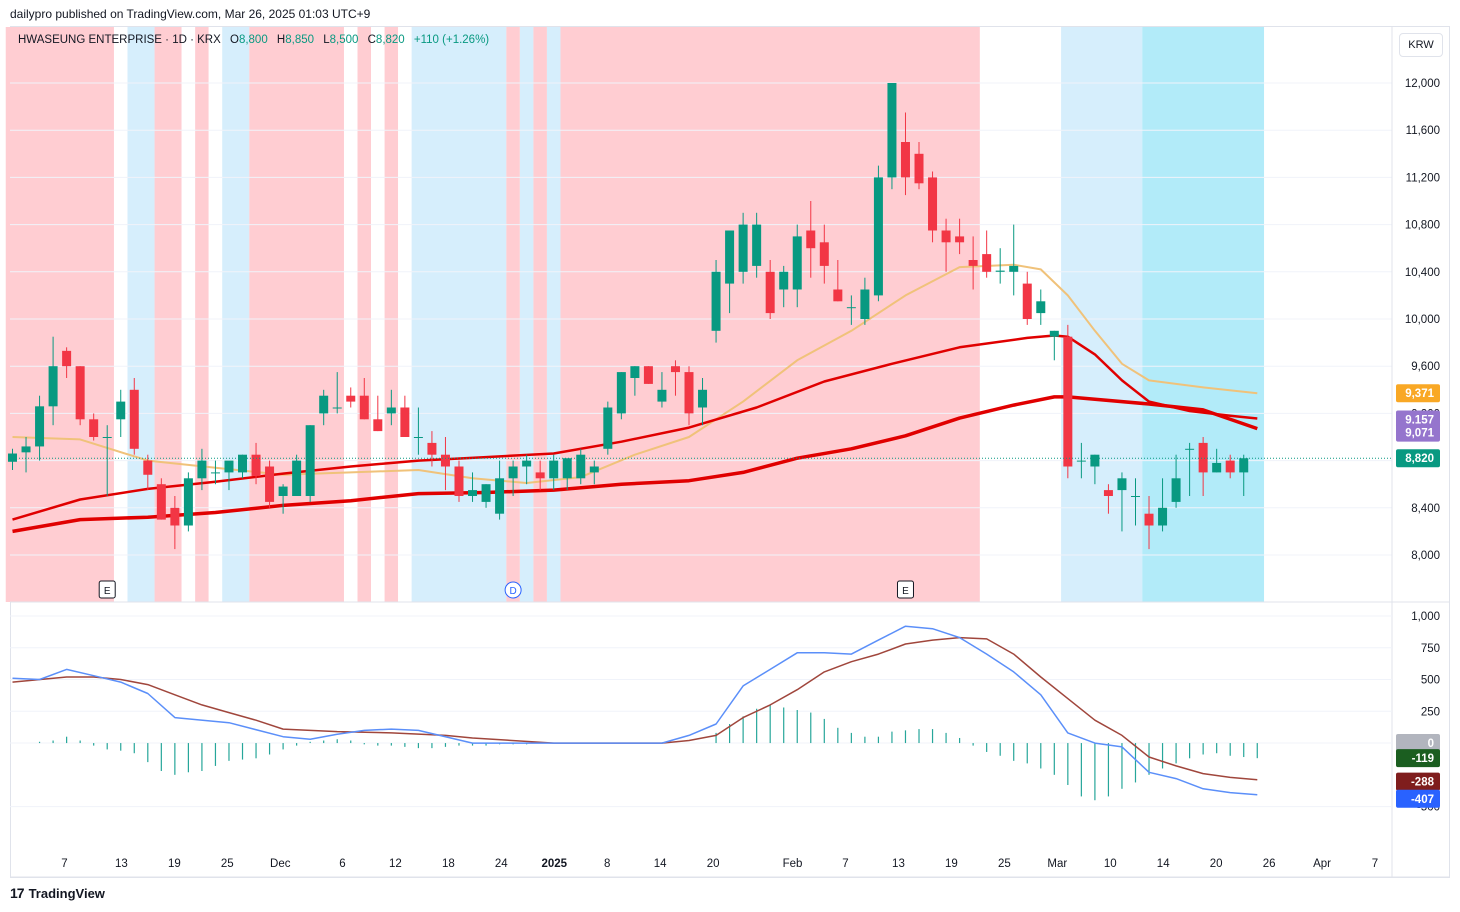  What do you see at coordinates (234, 40) in the screenshot?
I see `open-label: O` at bounding box center [234, 40].